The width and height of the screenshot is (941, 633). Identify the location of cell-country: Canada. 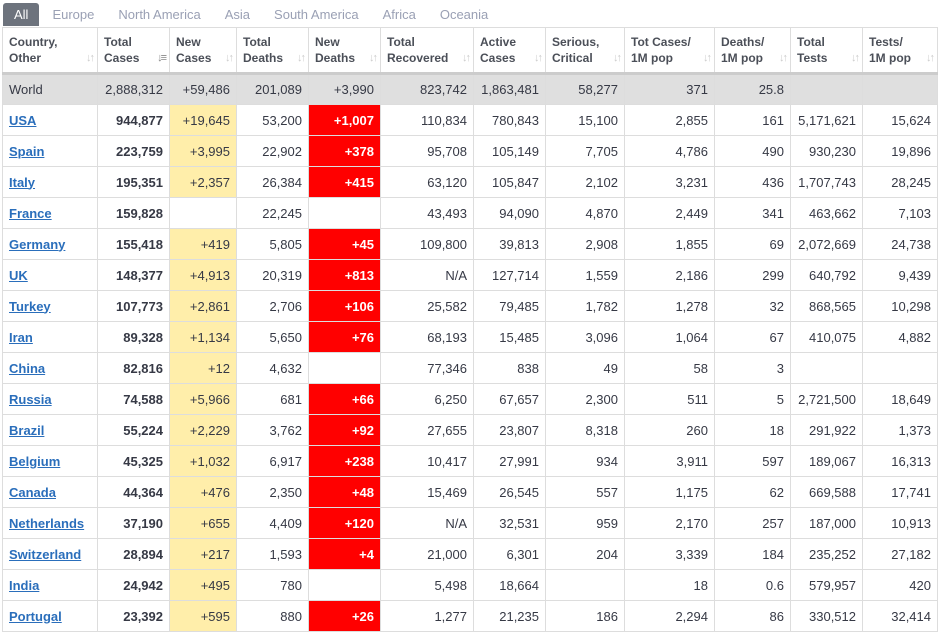
(50, 492).